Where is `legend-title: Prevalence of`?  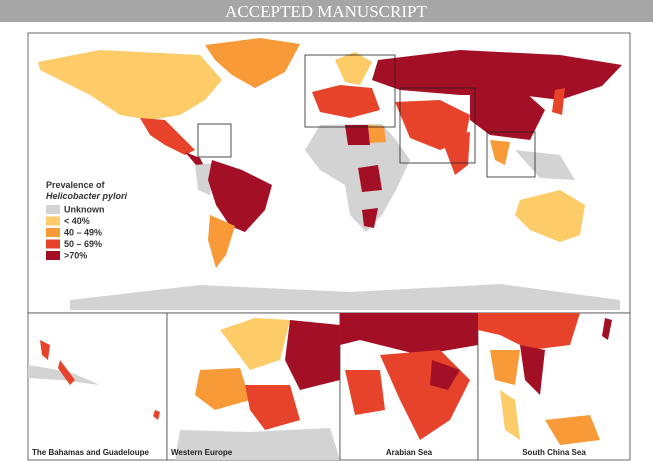 legend-title: Prevalence of is located at coordinates (76, 185).